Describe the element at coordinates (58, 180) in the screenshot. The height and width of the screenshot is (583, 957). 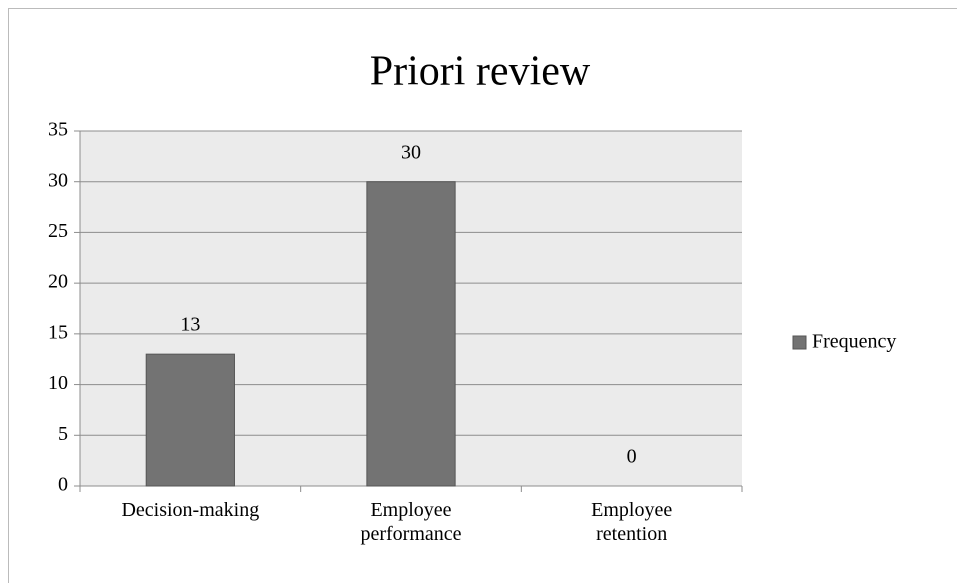
I see `y-tick-label: 30` at that location.